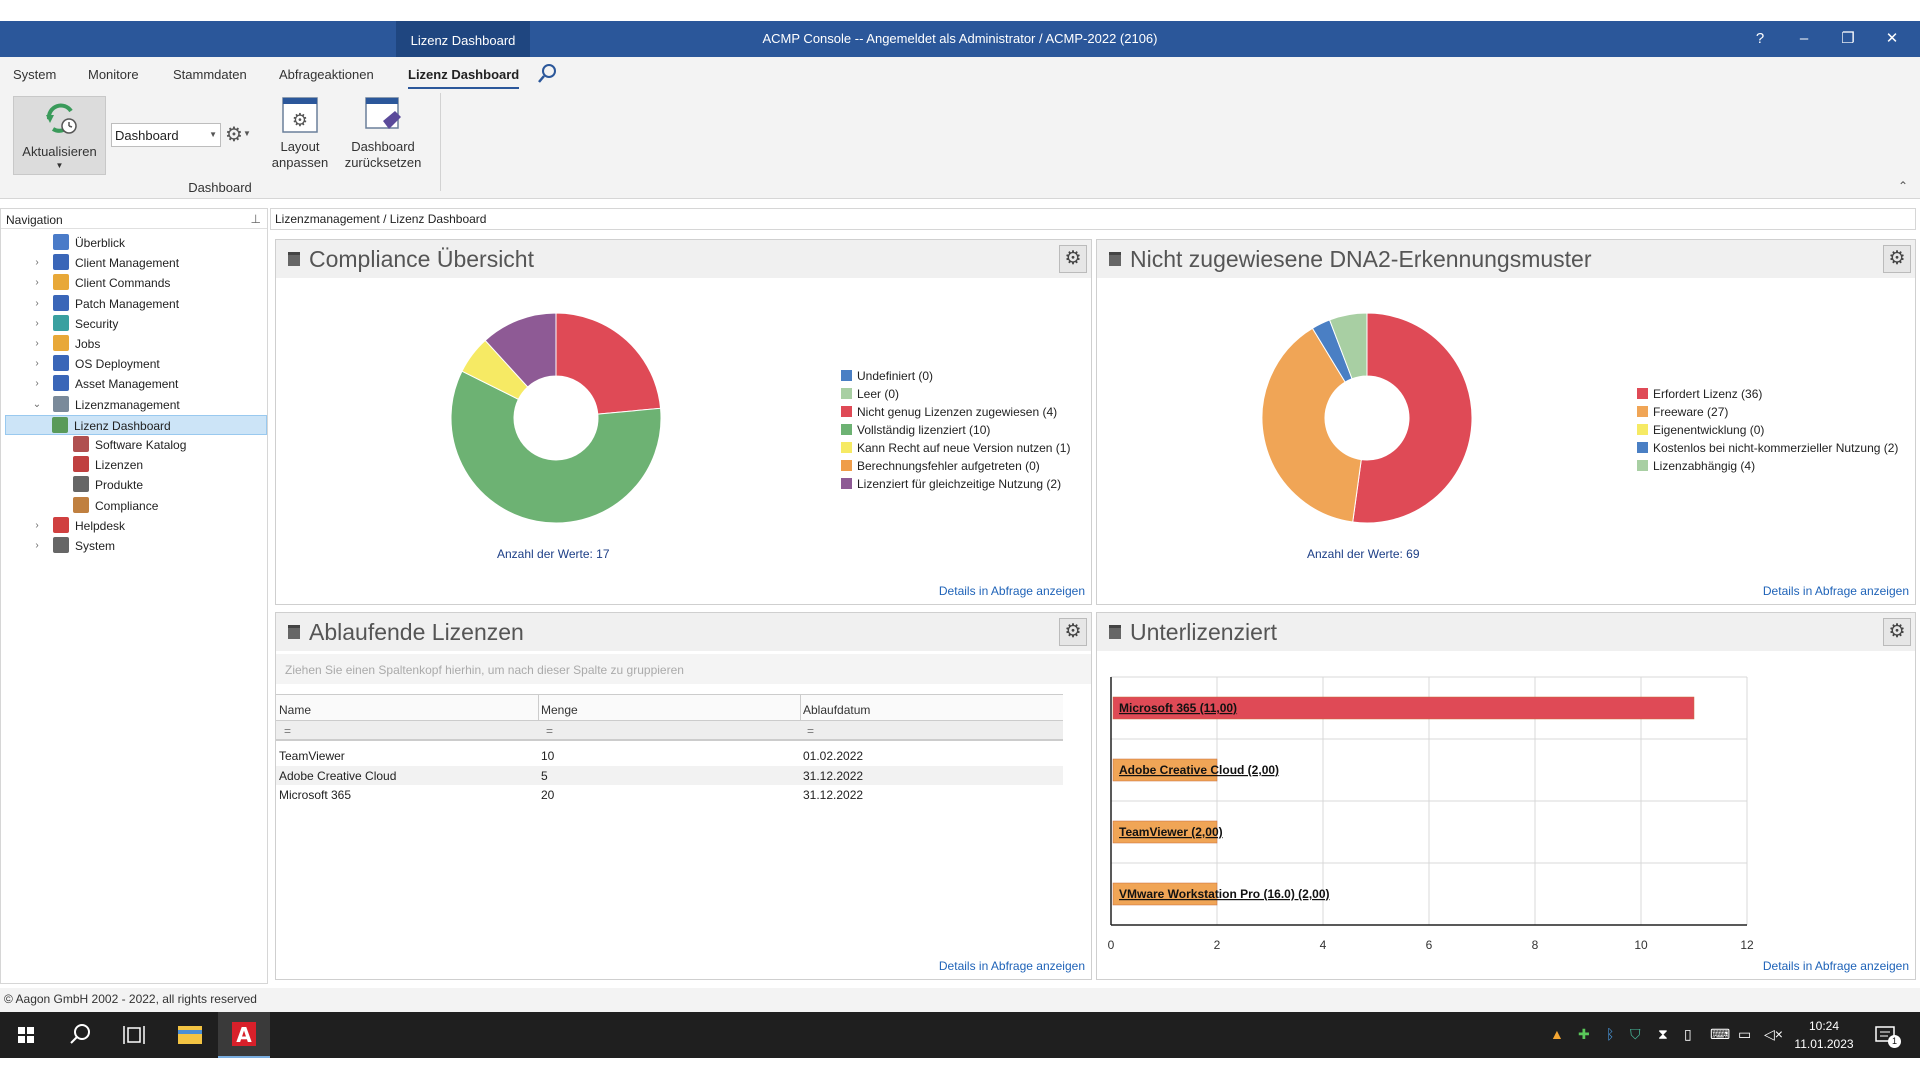  Describe the element at coordinates (105, 263) in the screenshot. I see `nav-item: › Client Management` at that location.